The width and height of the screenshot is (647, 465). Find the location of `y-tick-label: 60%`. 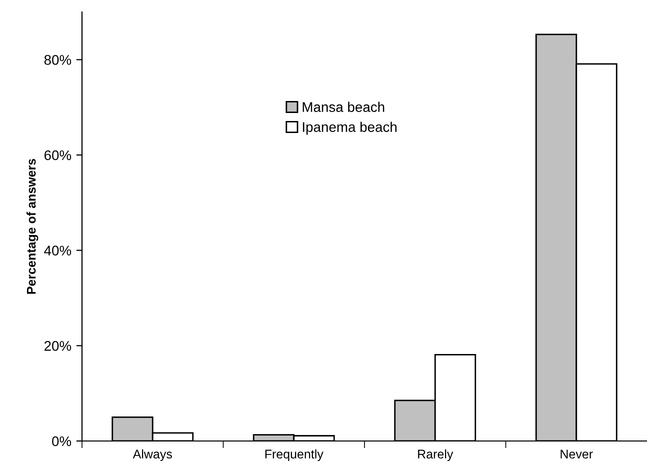

y-tick-label: 60% is located at coordinates (58, 155).